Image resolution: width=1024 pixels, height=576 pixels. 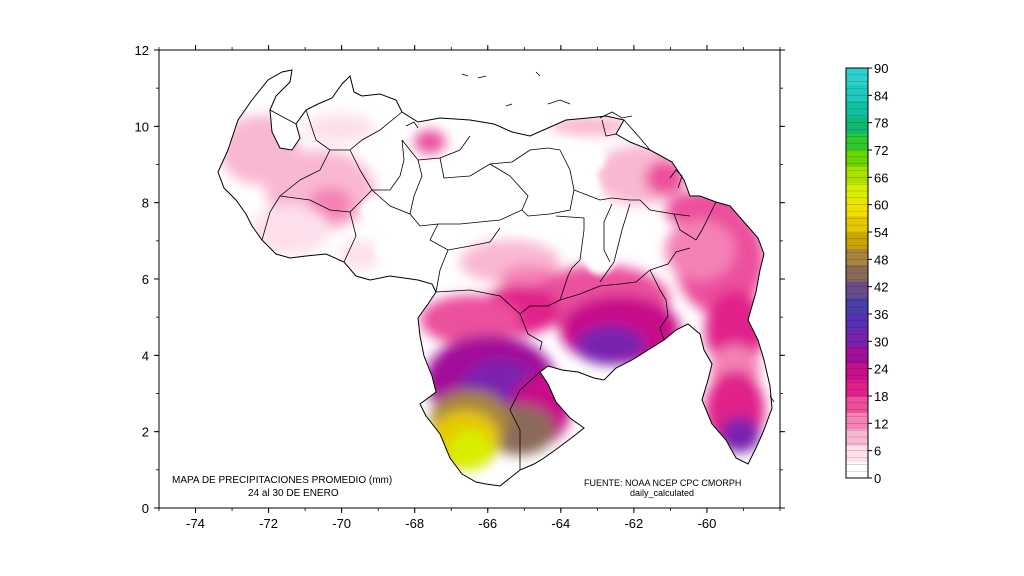 I want to click on y-tick-label: 8, so click(x=145, y=203).